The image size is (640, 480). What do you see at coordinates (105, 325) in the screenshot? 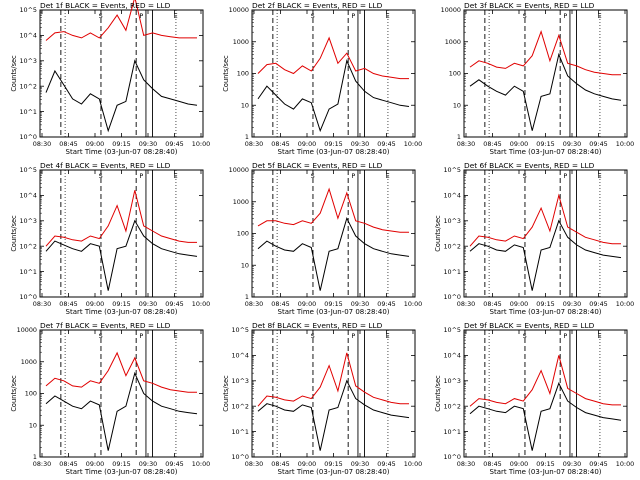
I see `panel-title: Det 7f BLACK = Events, RED = LLD` at bounding box center [105, 325].